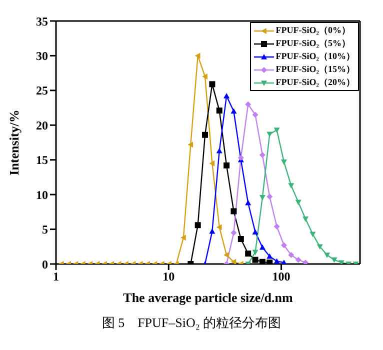 The image size is (383, 350). Describe the element at coordinates (42, 91) in the screenshot. I see `y-tick-label: 25` at that location.